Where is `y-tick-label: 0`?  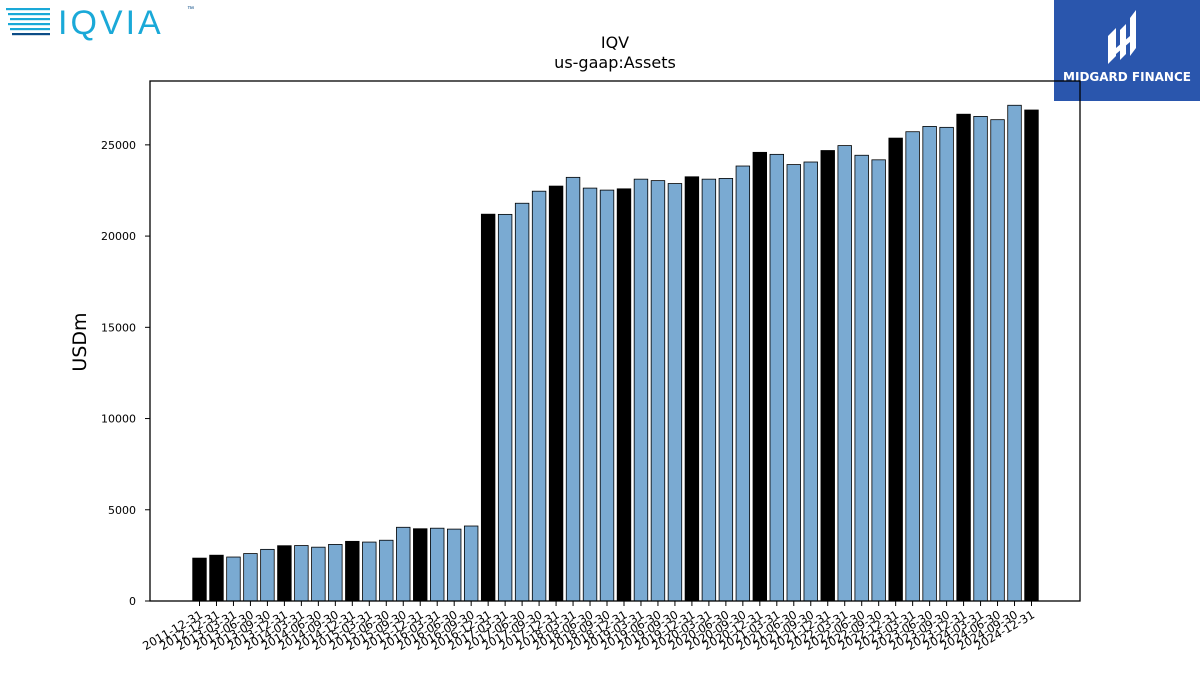 y-tick-label: 0 is located at coordinates (132, 601).